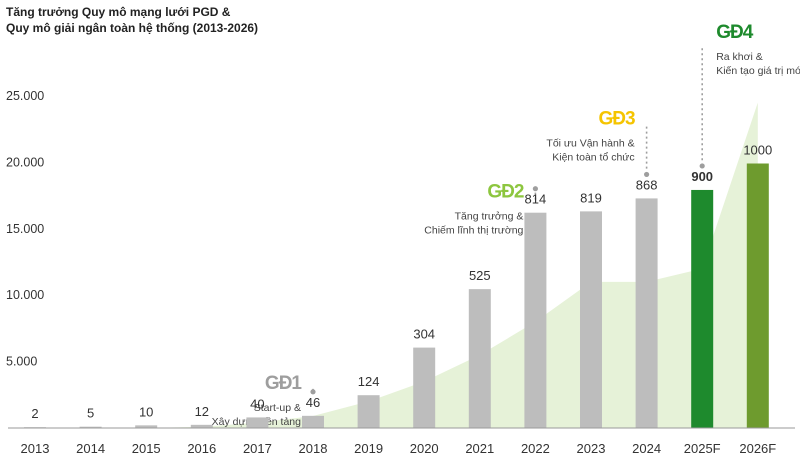  I want to click on value-label-2015: 10, so click(146, 411).